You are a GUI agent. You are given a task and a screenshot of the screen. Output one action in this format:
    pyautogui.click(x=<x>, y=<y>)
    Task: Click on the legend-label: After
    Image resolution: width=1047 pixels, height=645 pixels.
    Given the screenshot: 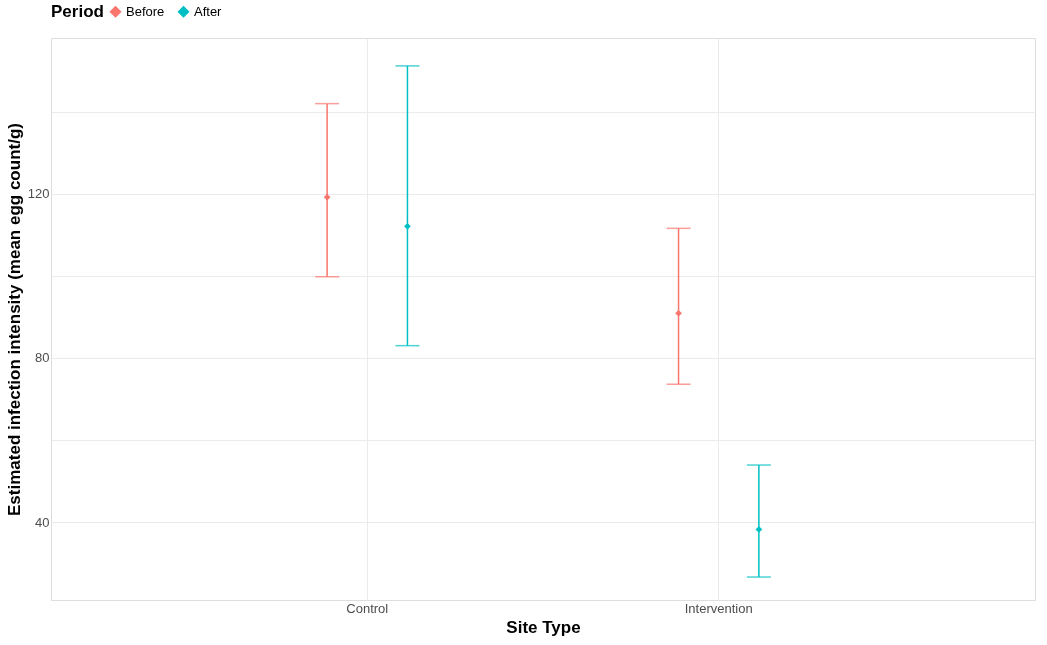 What is the action you would take?
    pyautogui.click(x=208, y=11)
    